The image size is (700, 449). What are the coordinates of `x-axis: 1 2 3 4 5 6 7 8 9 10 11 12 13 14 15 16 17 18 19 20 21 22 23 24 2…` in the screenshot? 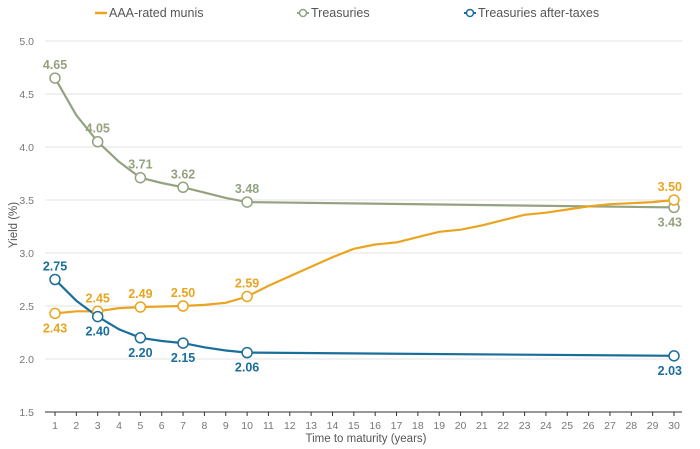 It's located at (363, 421).